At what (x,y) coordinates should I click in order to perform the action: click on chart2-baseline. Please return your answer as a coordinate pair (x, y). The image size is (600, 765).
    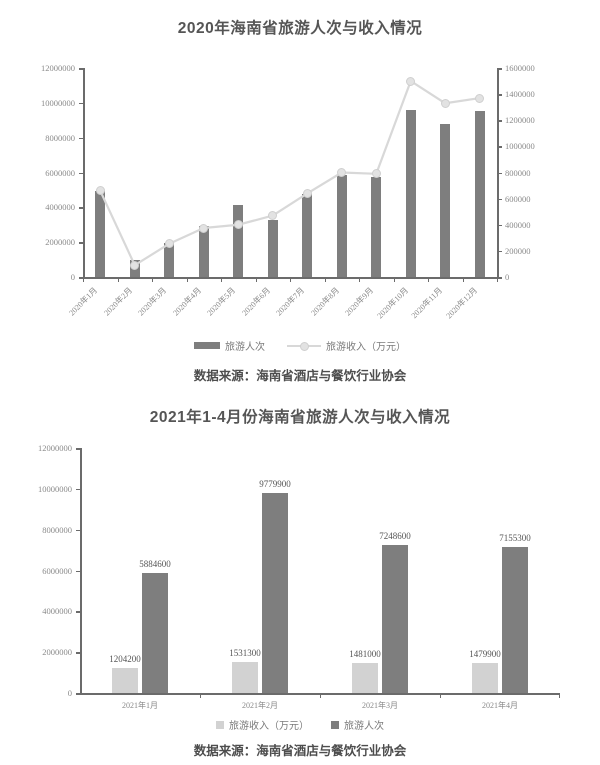
    Looking at the image, I should click on (320, 694).